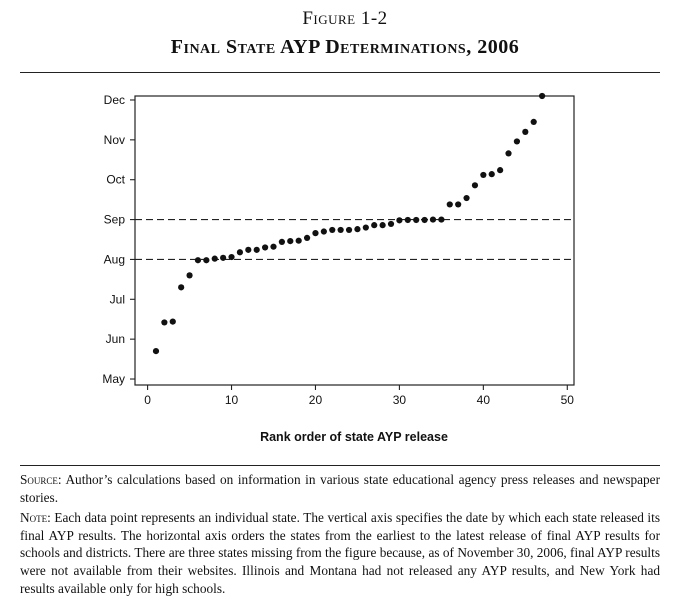 The height and width of the screenshot is (610, 690). I want to click on y-tick-label: Aug, so click(114, 259).